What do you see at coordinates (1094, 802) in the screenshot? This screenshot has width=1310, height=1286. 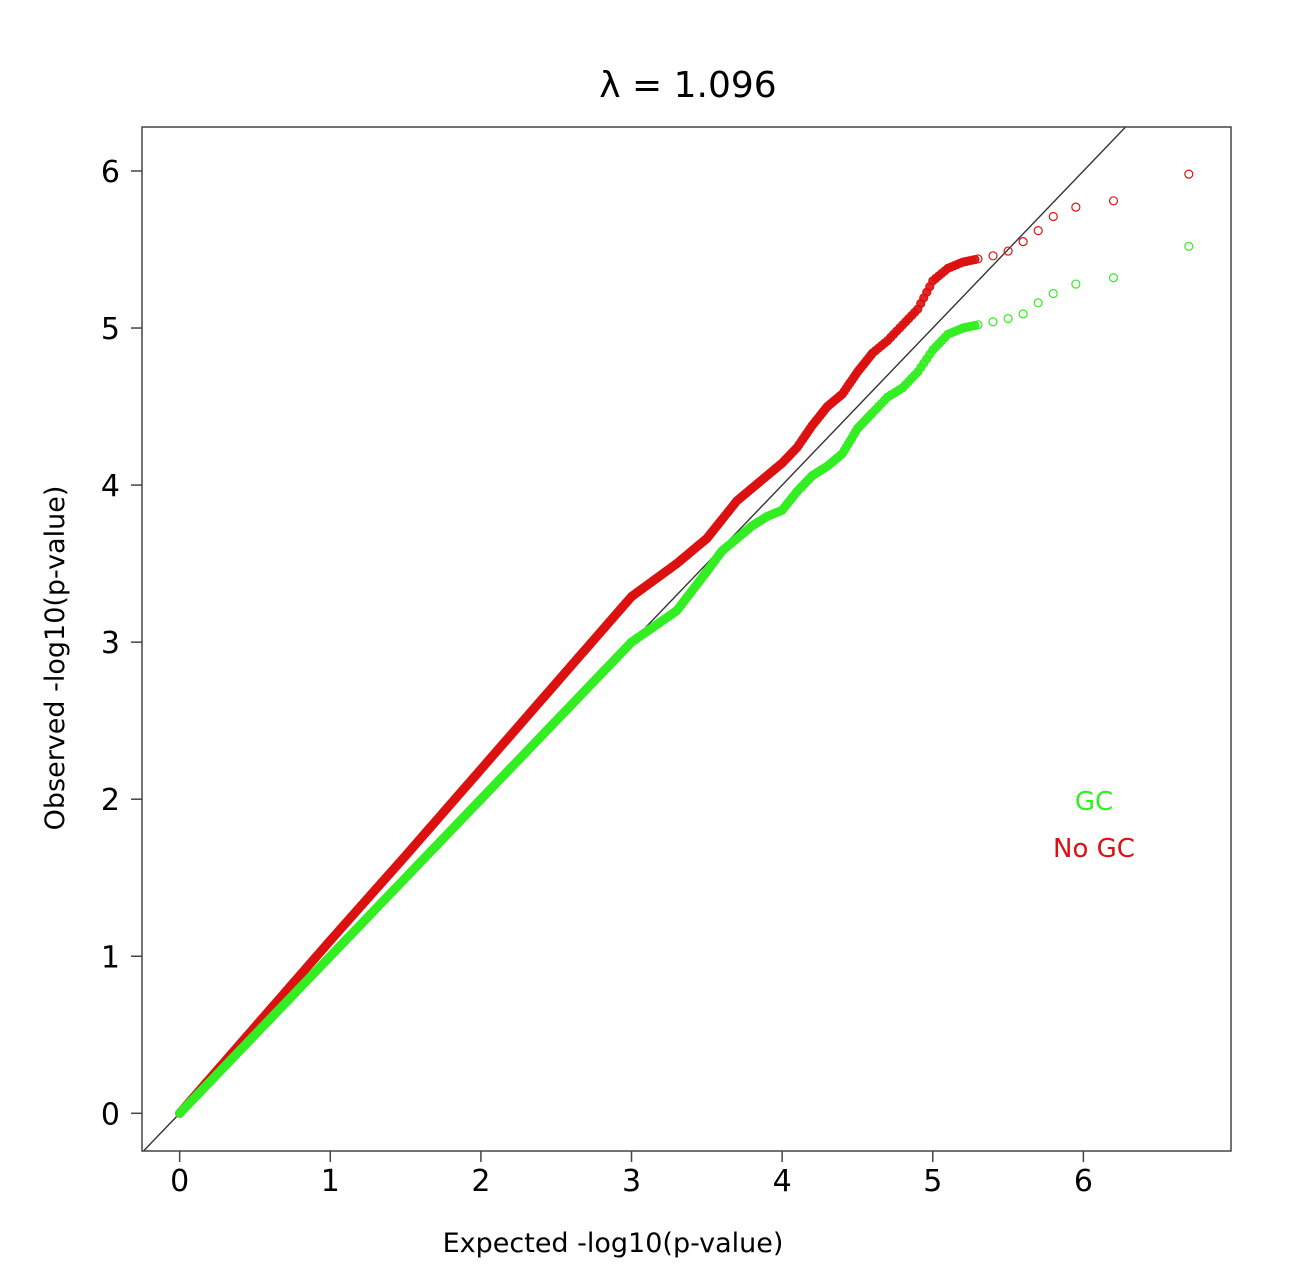 I see `legend-label-gc: GC` at bounding box center [1094, 802].